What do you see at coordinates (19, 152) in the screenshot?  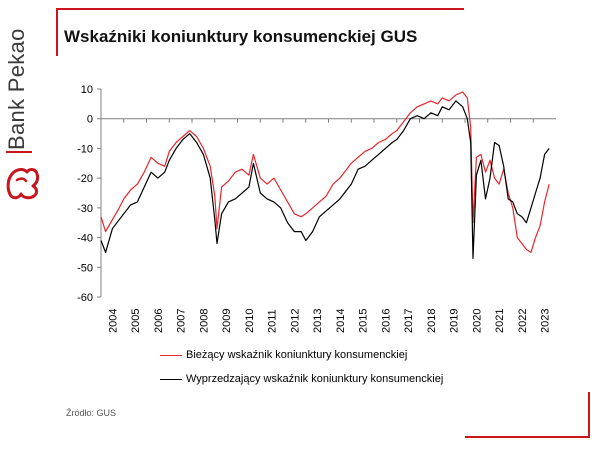 I see `brand-separator` at bounding box center [19, 152].